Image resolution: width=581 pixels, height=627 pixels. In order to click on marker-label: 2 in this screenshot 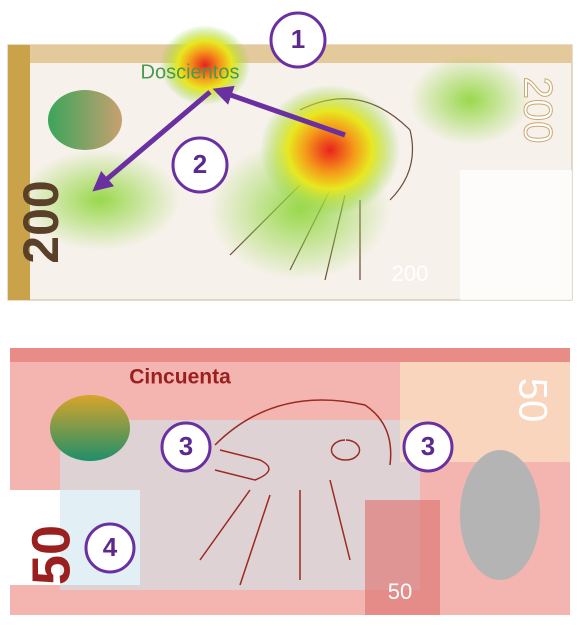, I will do `click(200, 164)`.